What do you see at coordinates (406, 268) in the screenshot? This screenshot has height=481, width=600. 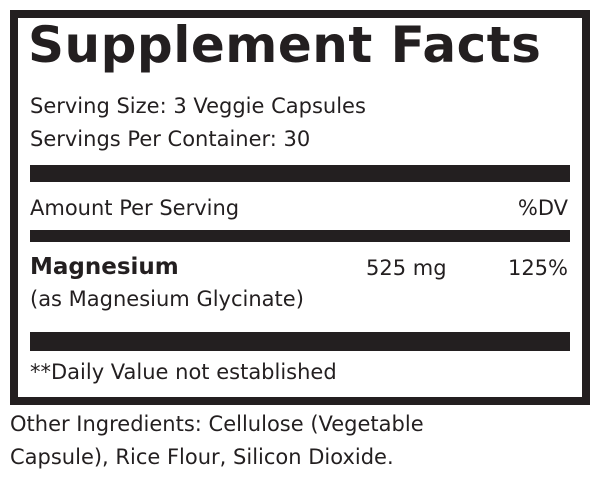 I see `nutrient-amount: 525 mg` at bounding box center [406, 268].